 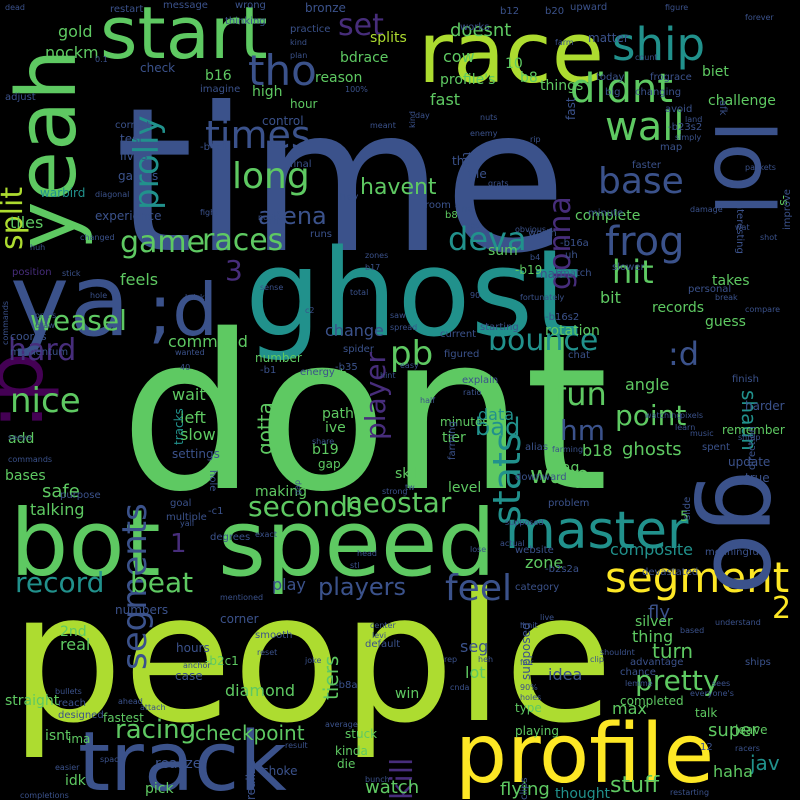 What do you see at coordinates (21, 439) in the screenshot?
I see `word-add: add` at bounding box center [21, 439].